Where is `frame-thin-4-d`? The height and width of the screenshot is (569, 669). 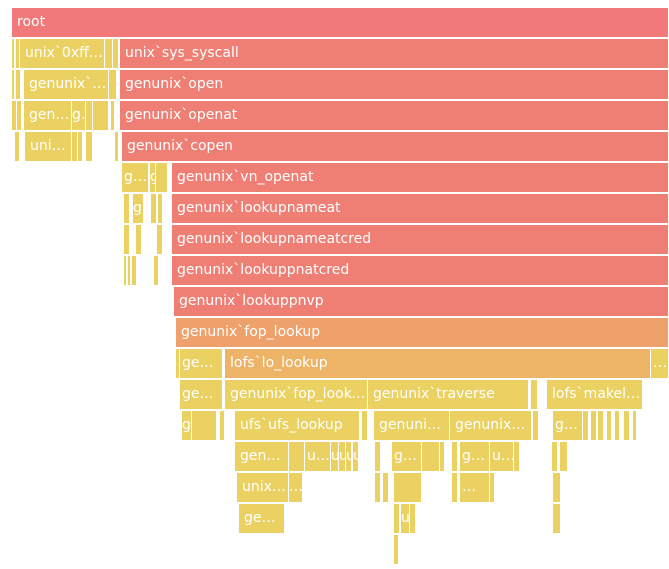 frame-thin-4-d is located at coordinates (89, 147).